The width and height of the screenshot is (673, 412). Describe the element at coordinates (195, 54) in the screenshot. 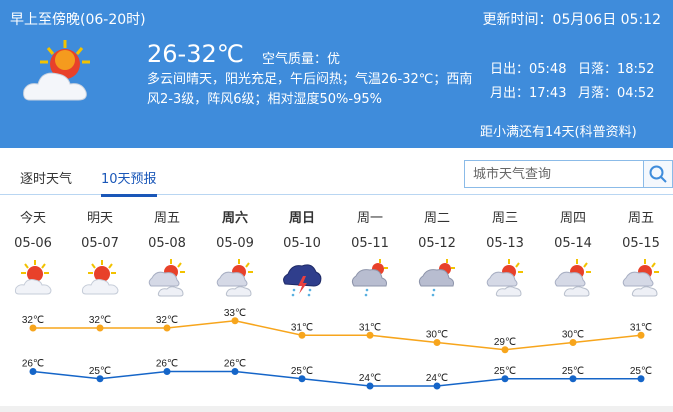

I see `temperature-range: 26-32℃` at that location.